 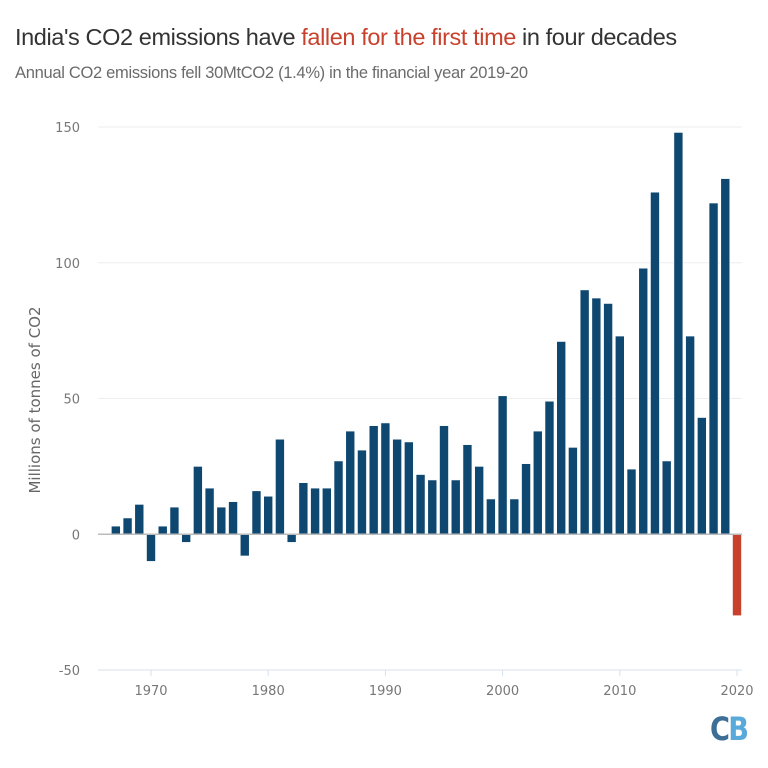 I want to click on bar-1984, so click(x=315, y=511).